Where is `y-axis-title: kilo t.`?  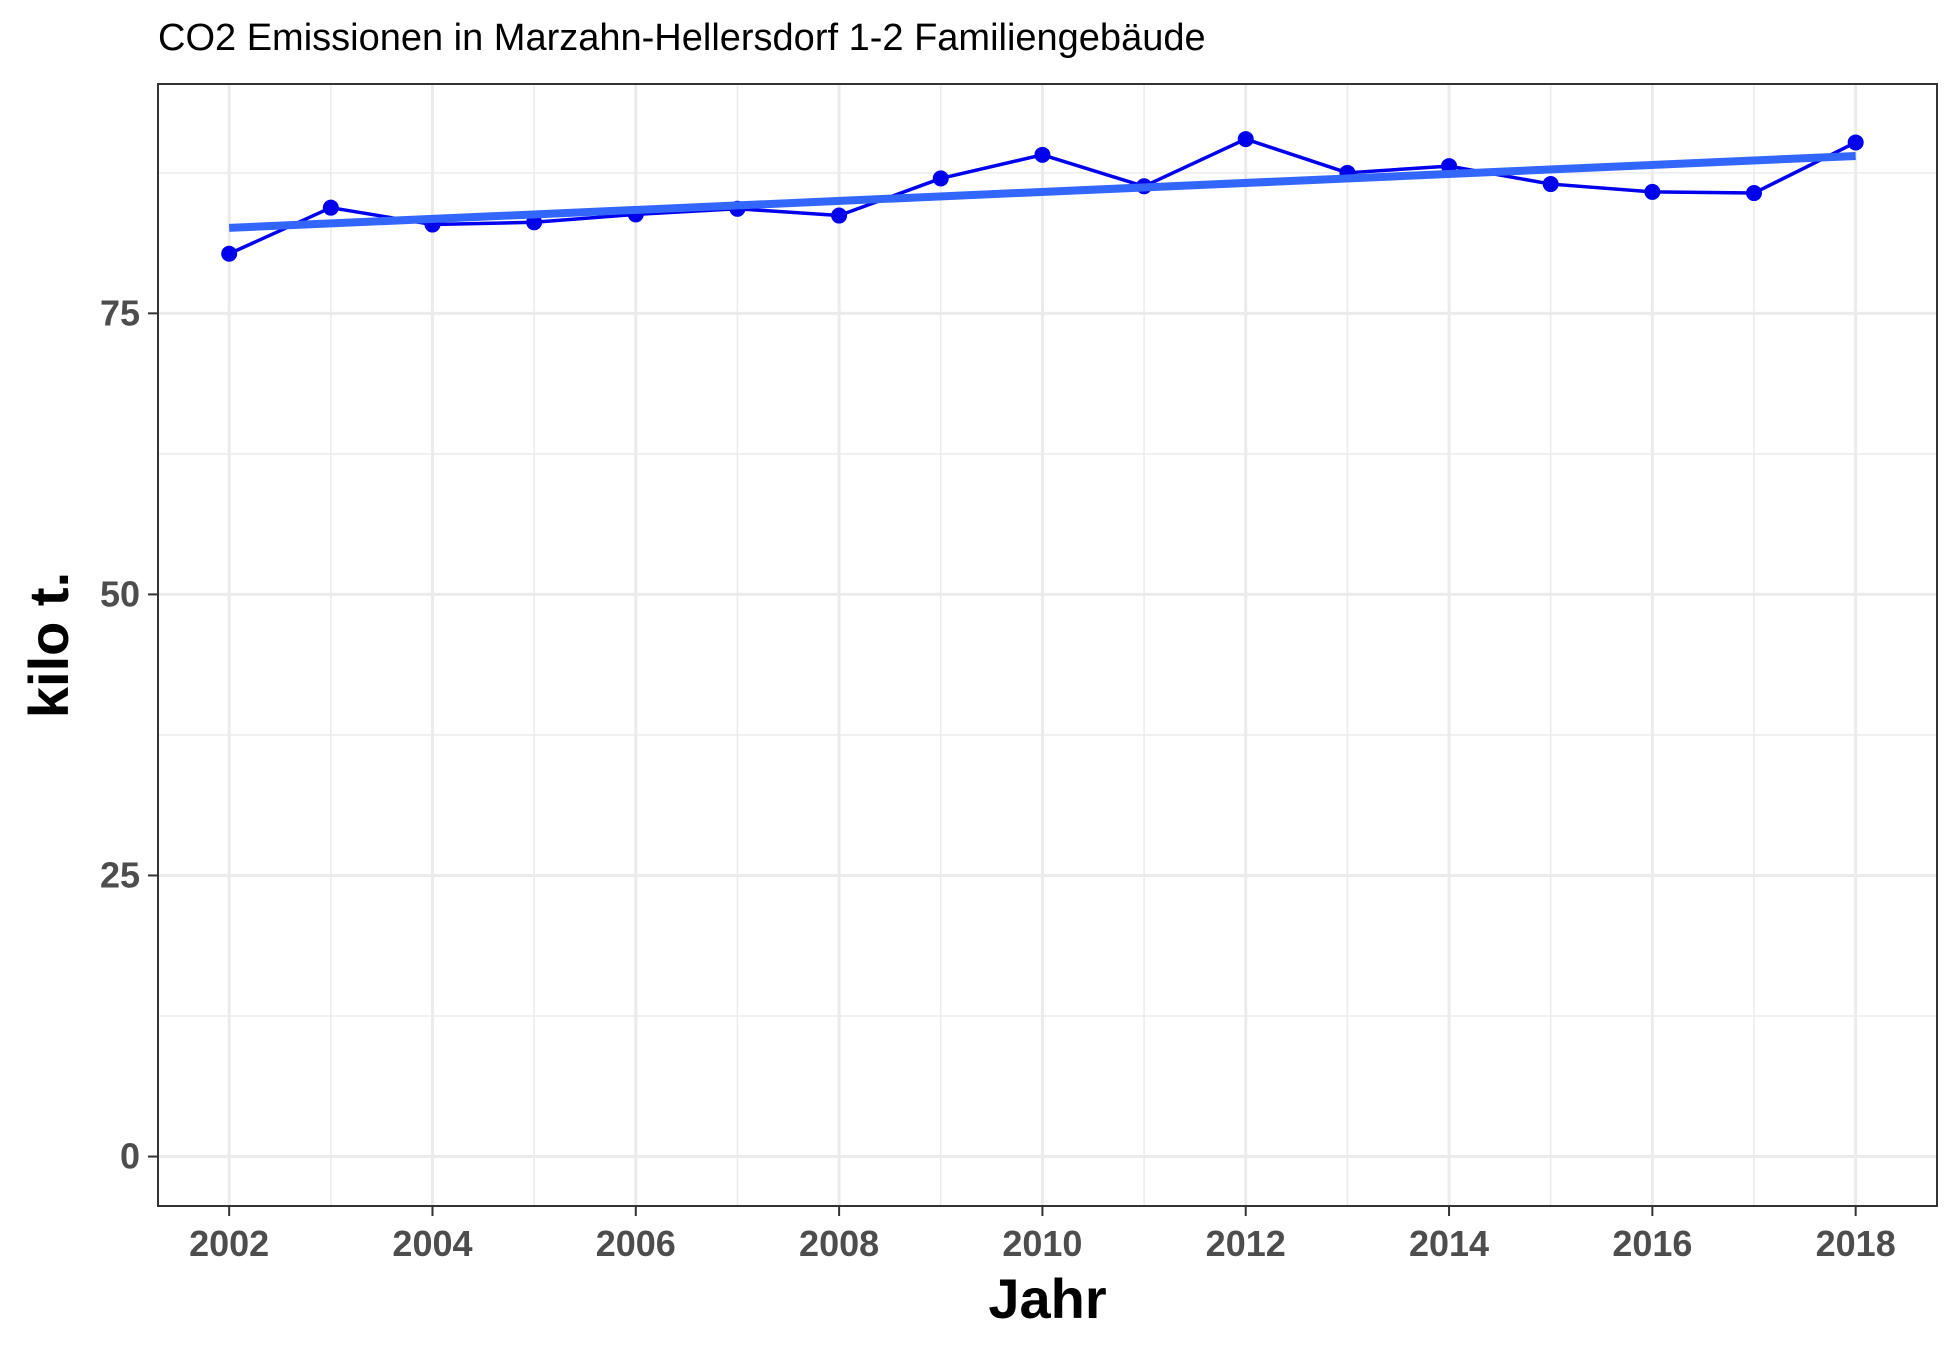
y-axis-title: kilo t. is located at coordinates (48, 645).